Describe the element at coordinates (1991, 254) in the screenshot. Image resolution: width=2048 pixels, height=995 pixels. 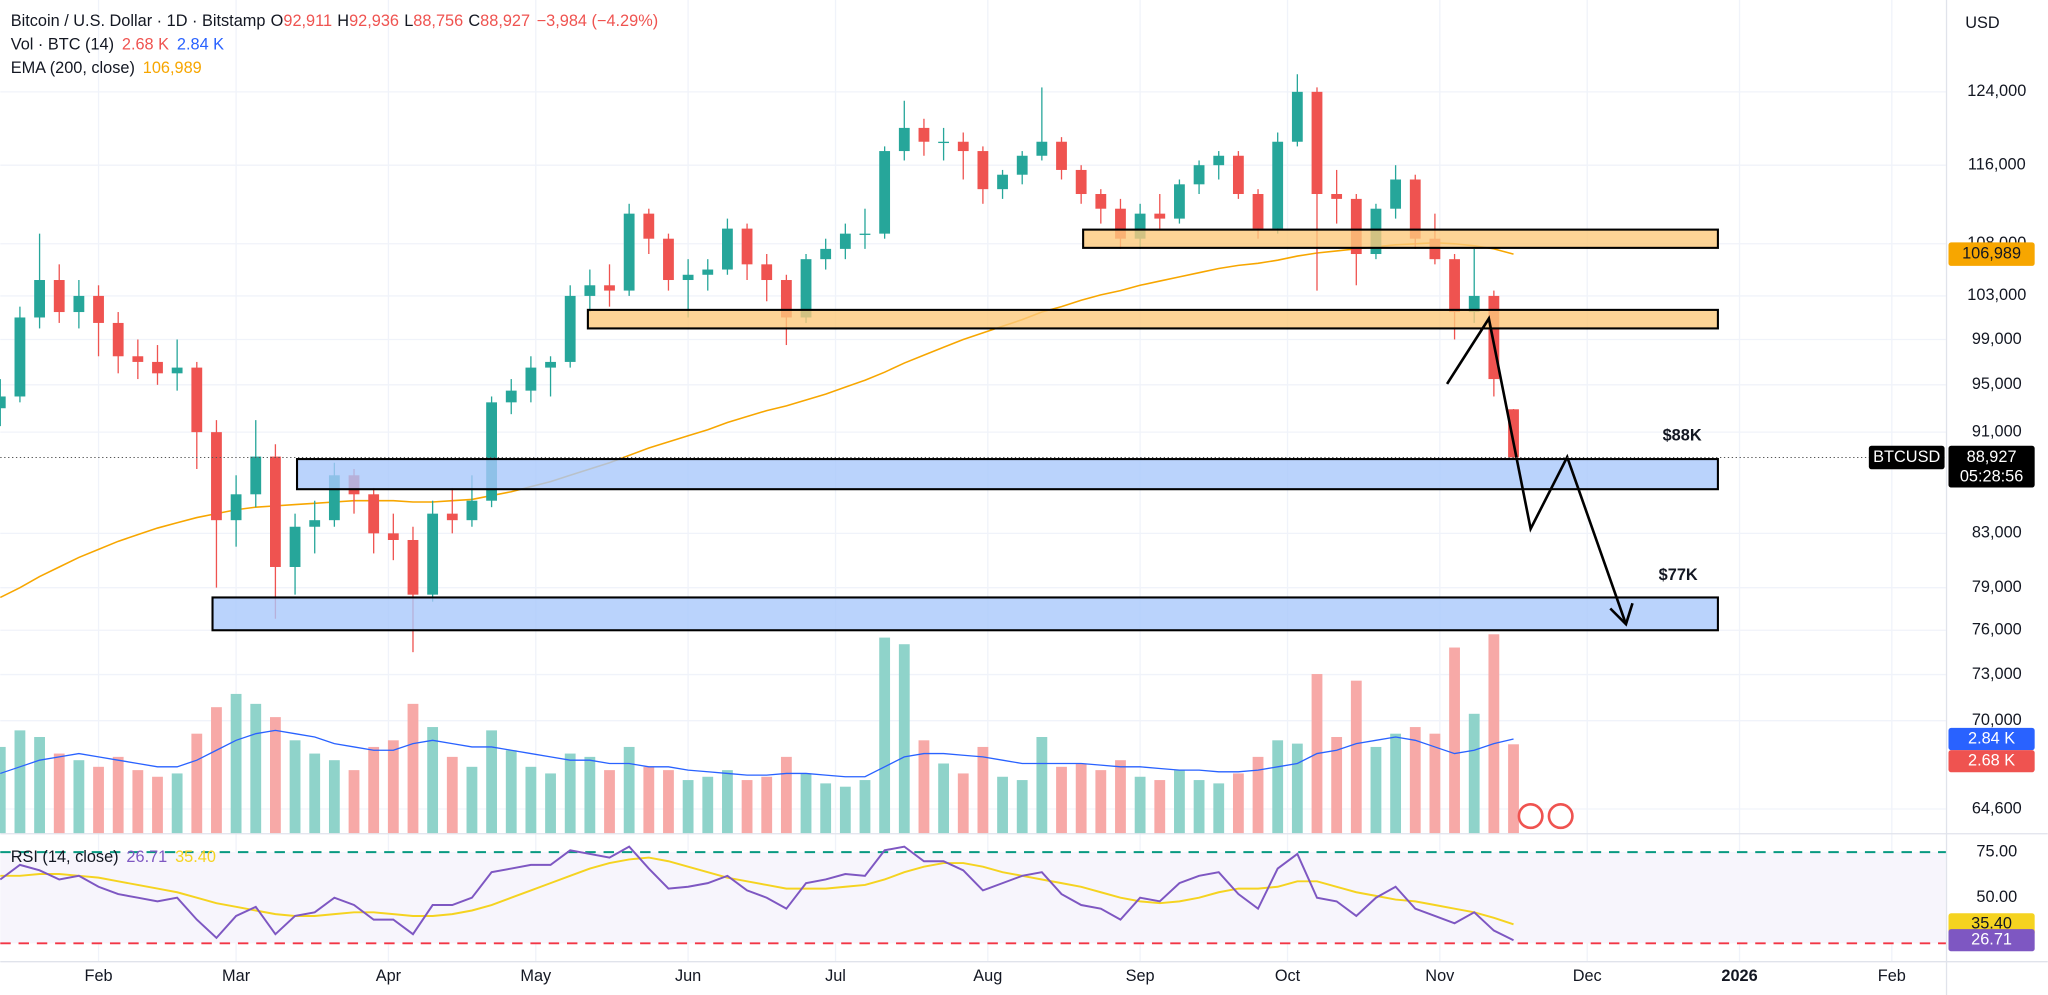
I see `ema-value-box` at that location.